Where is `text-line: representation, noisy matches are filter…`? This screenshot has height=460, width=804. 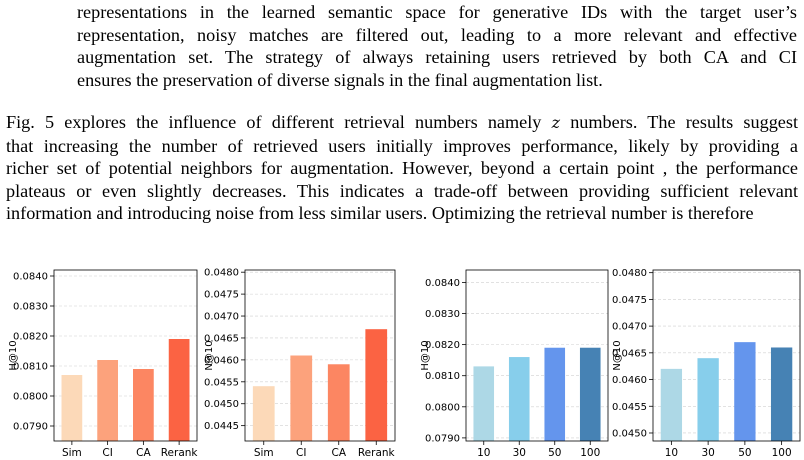 text-line: representation, noisy matches are filter… is located at coordinates (437, 34).